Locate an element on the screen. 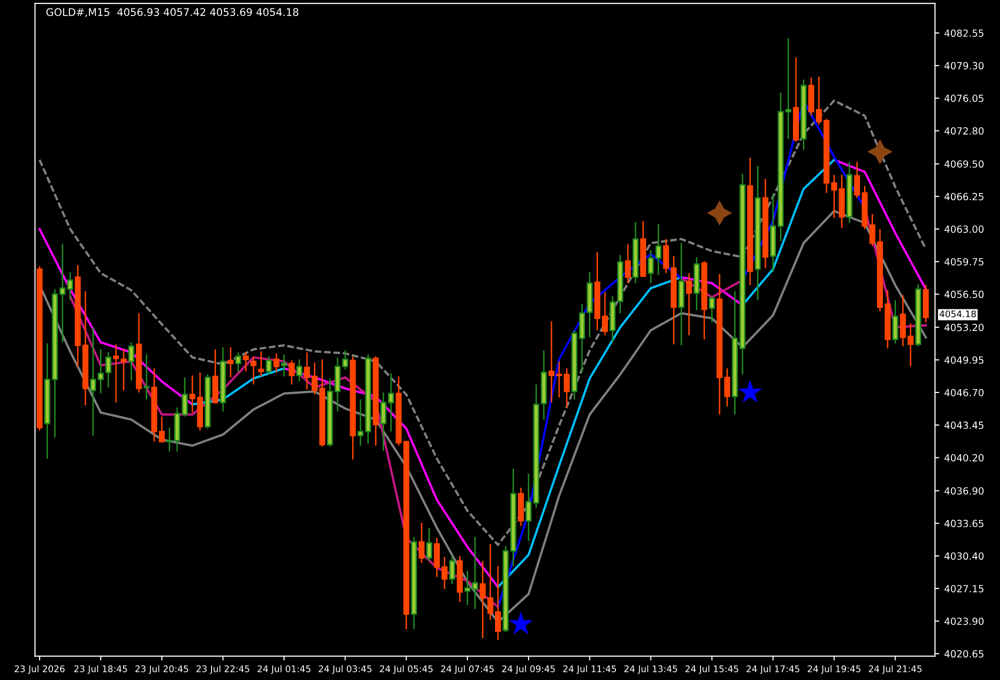  x-tick-label: 24 Jul 19:45 is located at coordinates (834, 669).